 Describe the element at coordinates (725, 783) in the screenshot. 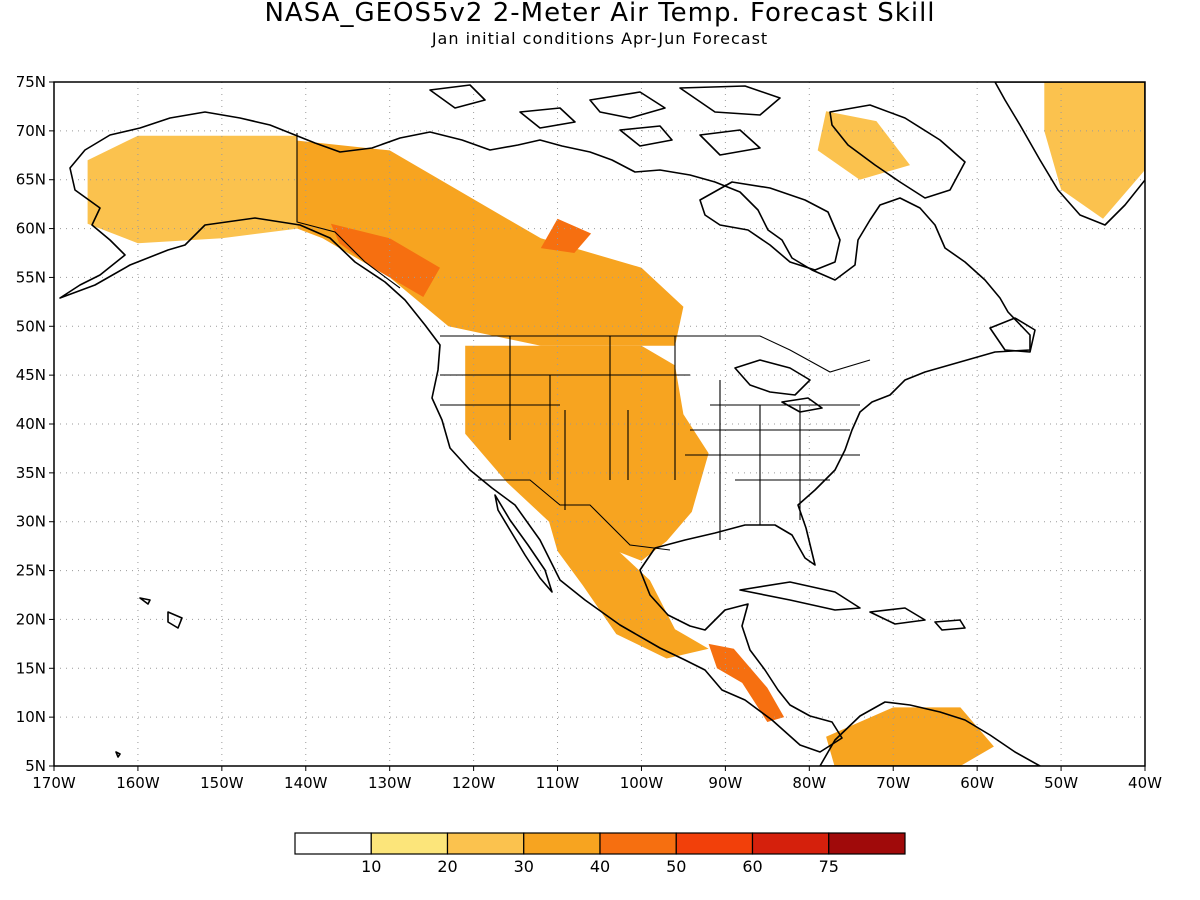

I see `lon-tick-label: 90W` at that location.